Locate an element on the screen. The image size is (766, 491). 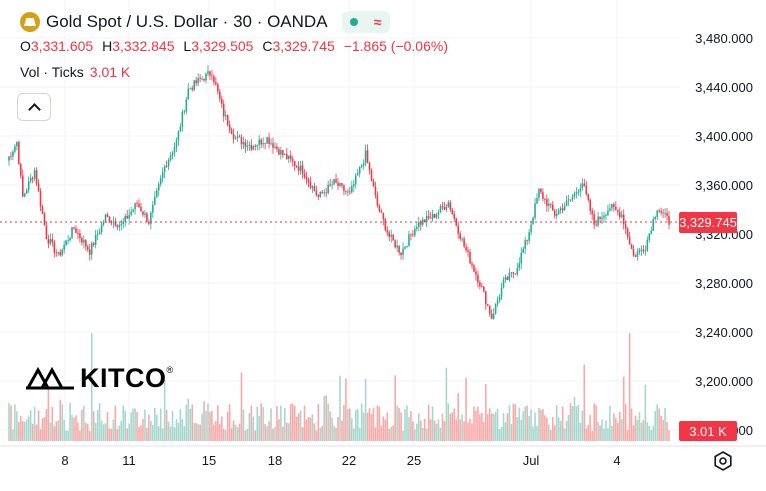
market-status-pill: ≈ is located at coordinates (365, 22).